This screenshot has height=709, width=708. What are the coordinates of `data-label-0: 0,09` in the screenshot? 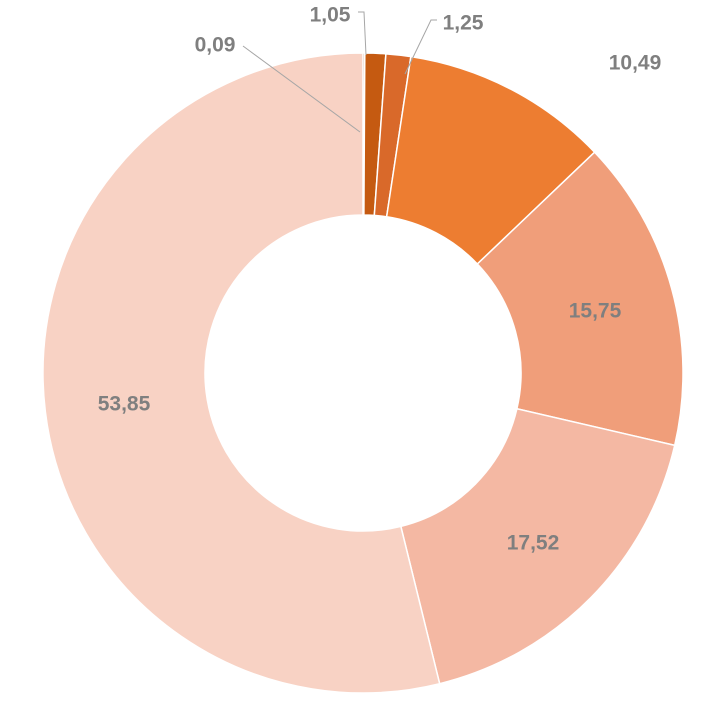 It's located at (215, 45).